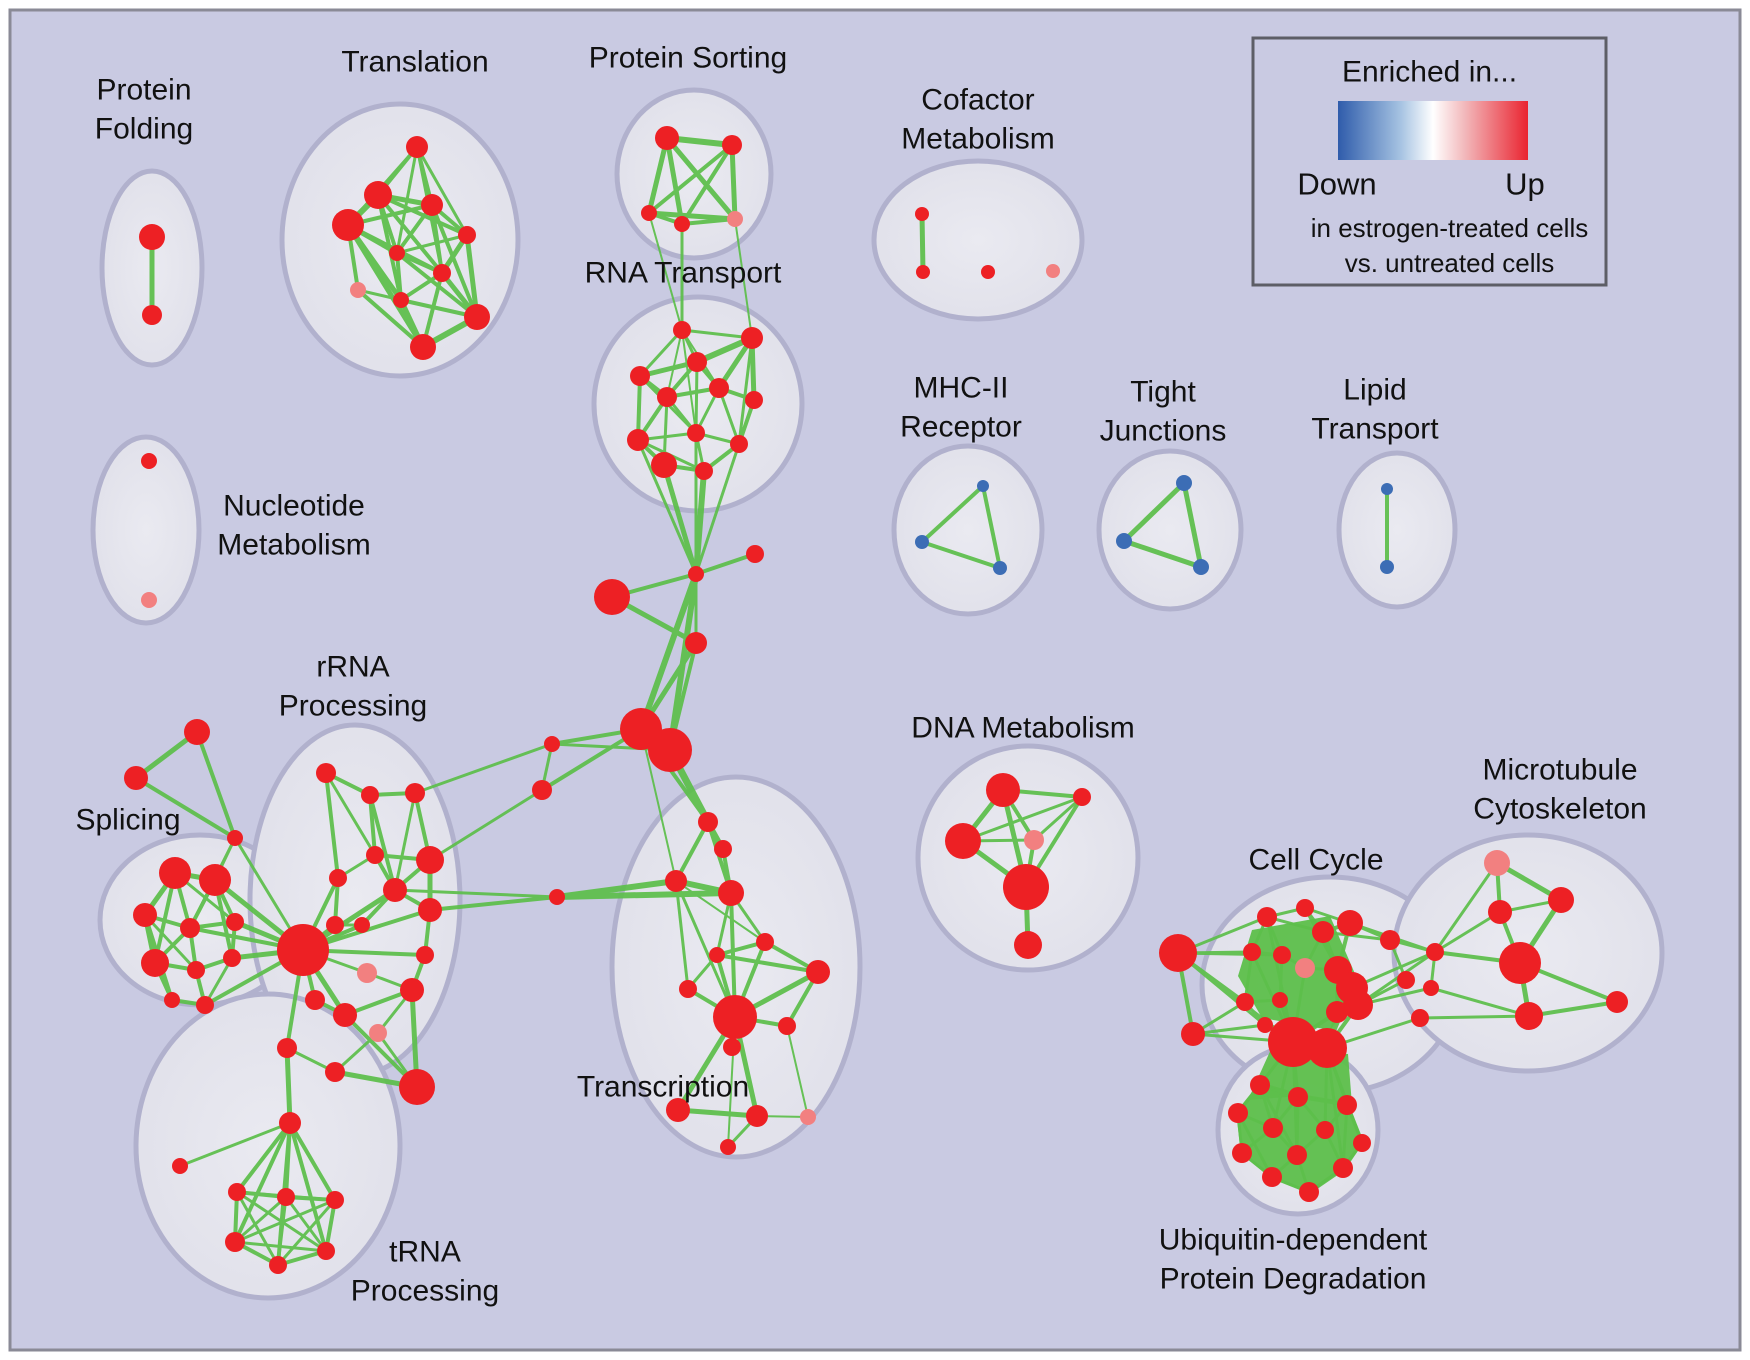  What do you see at coordinates (682, 935) in the screenshot?
I see `edge-tx2-tx7` at bounding box center [682, 935].